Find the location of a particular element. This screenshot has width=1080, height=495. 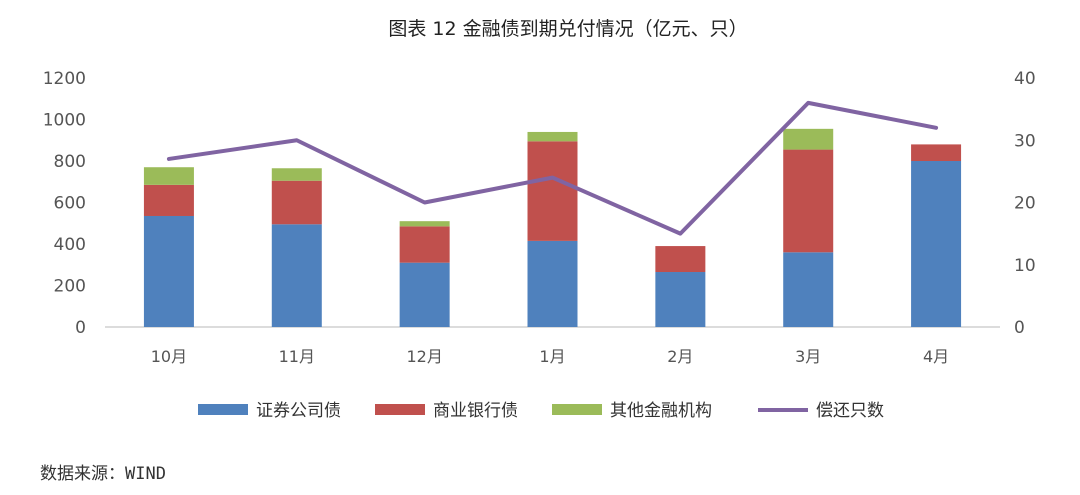

legend-label-repayment-count: 偿还只数 is located at coordinates (850, 411).